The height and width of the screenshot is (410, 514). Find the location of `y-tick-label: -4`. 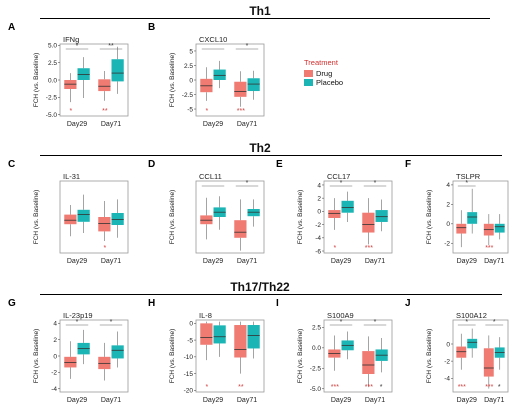

y-tick-label: -4 is located at coordinates (54, 389).